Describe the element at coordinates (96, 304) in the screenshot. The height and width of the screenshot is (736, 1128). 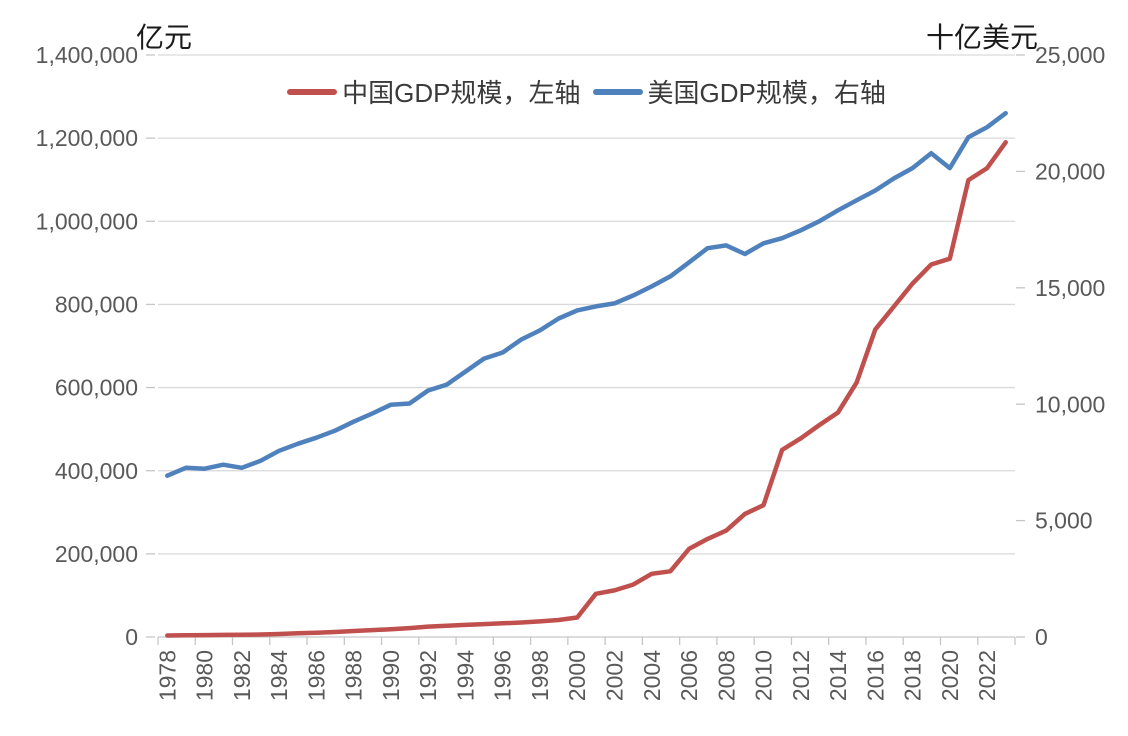
I see `svg-text: 800,000` at that location.